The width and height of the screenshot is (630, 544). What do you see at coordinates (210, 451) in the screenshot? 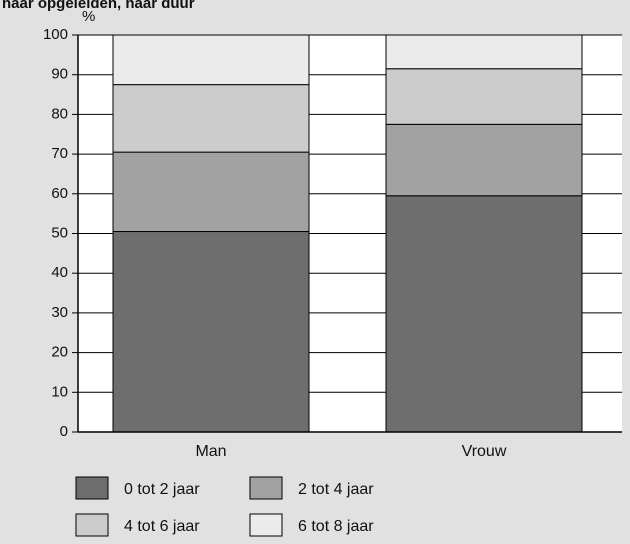
I see `x-category-label-man: Man` at bounding box center [210, 451].